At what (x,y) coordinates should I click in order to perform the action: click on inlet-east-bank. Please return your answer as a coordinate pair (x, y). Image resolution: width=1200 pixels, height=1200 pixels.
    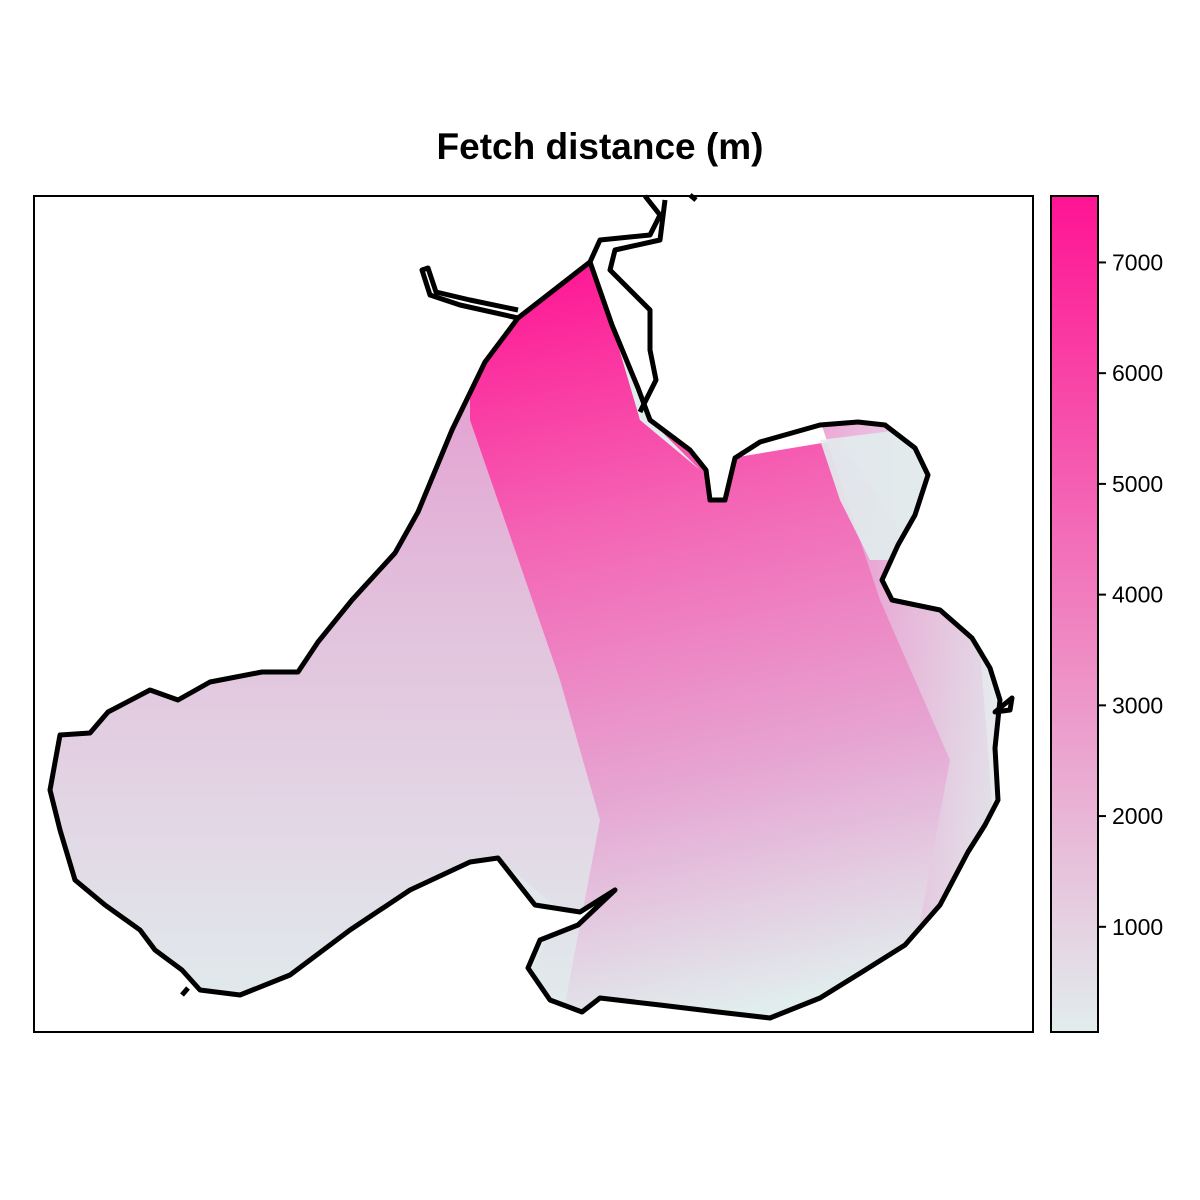
    Looking at the image, I should click on (637, 306).